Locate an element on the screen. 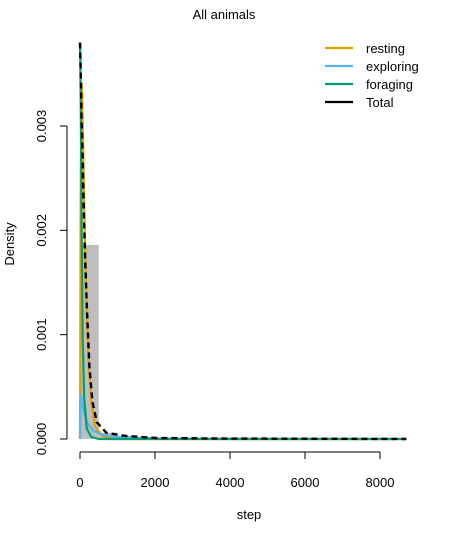  y-tick-label-3: 0.003 is located at coordinates (41, 126).